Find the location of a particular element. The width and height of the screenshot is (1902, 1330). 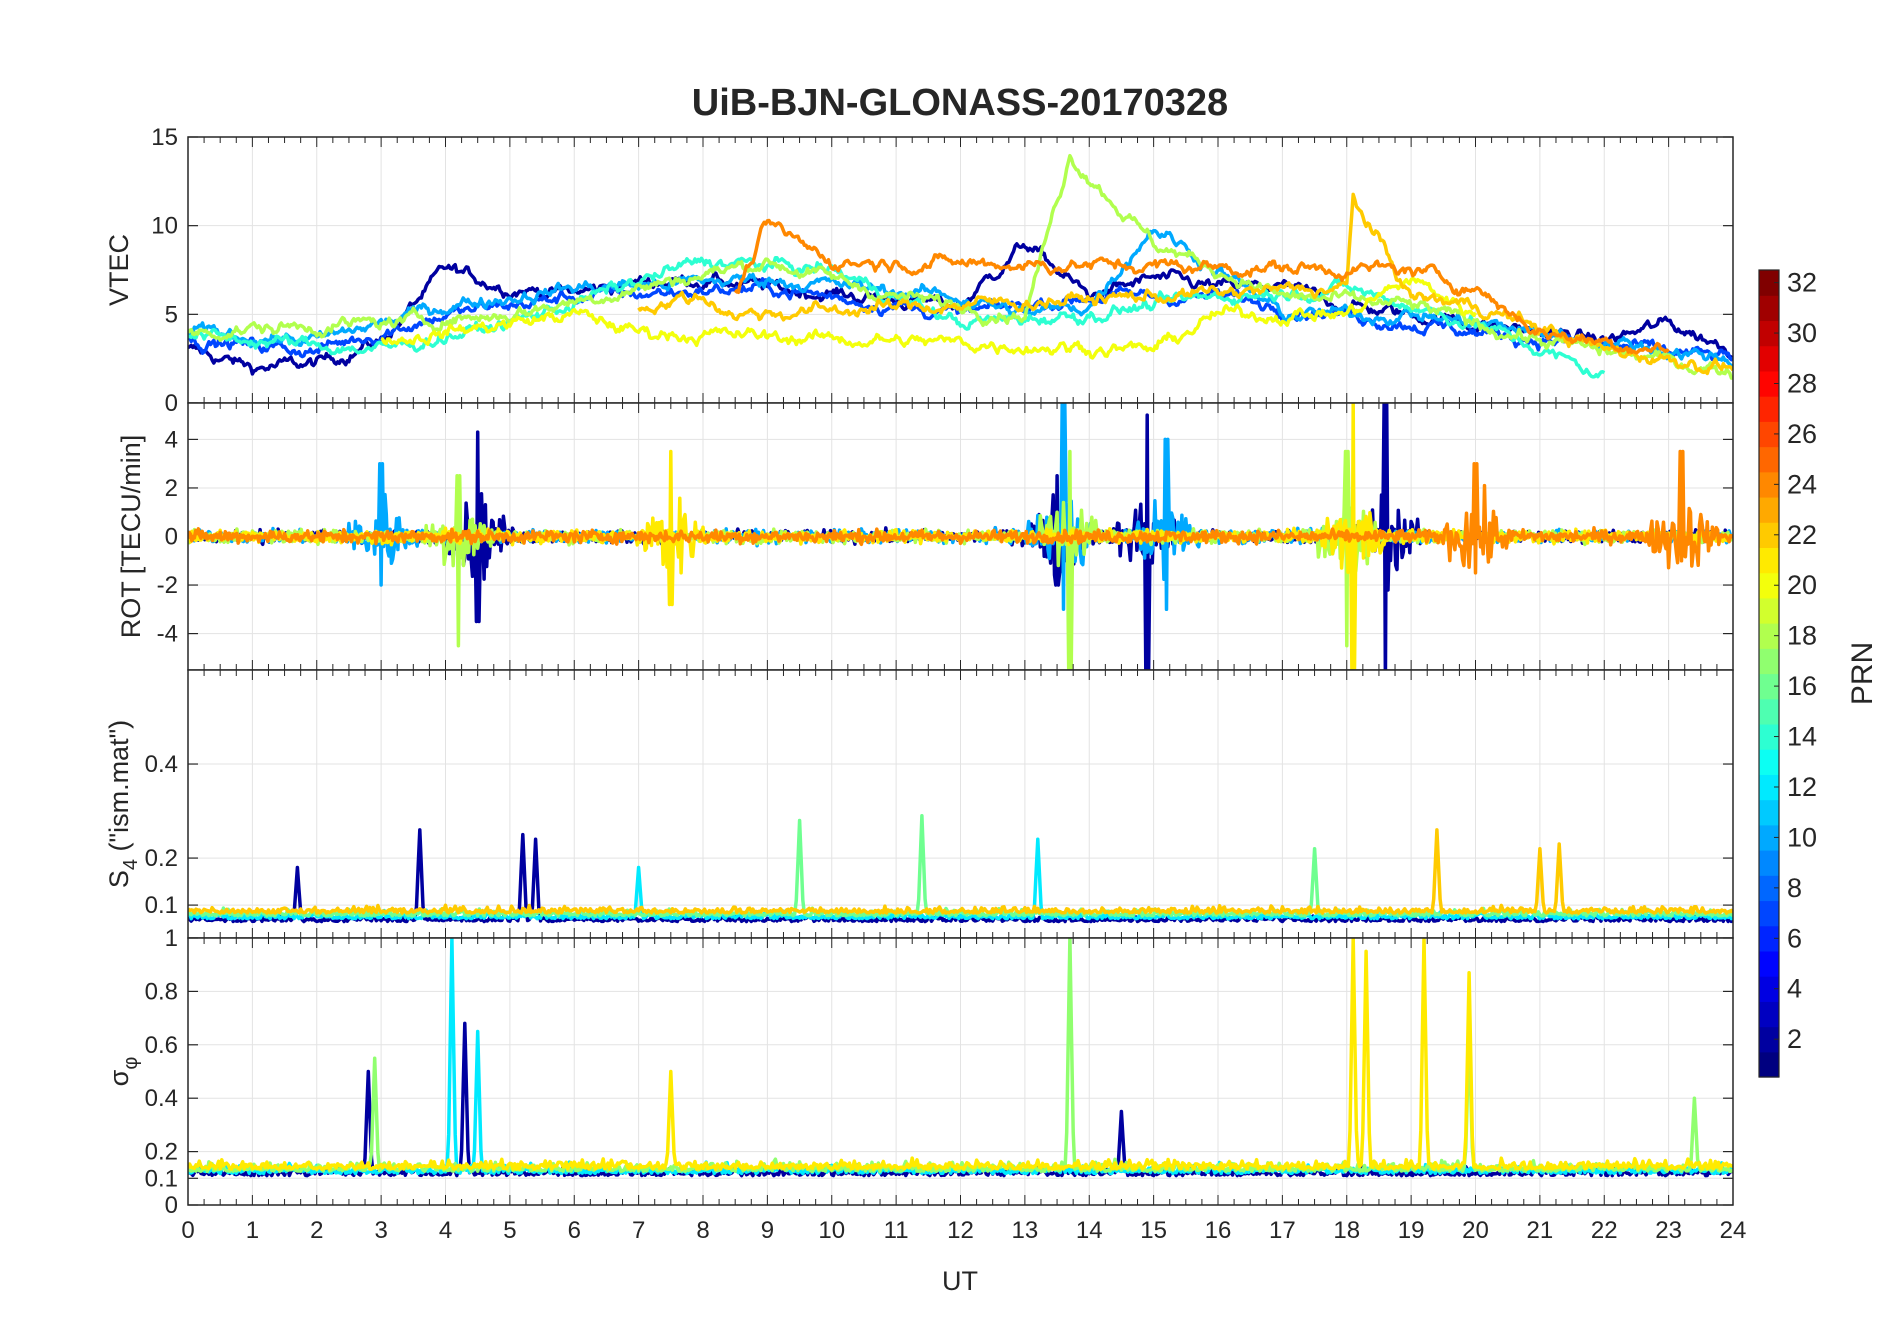

x-tick-label: 22 is located at coordinates (1604, 1230).